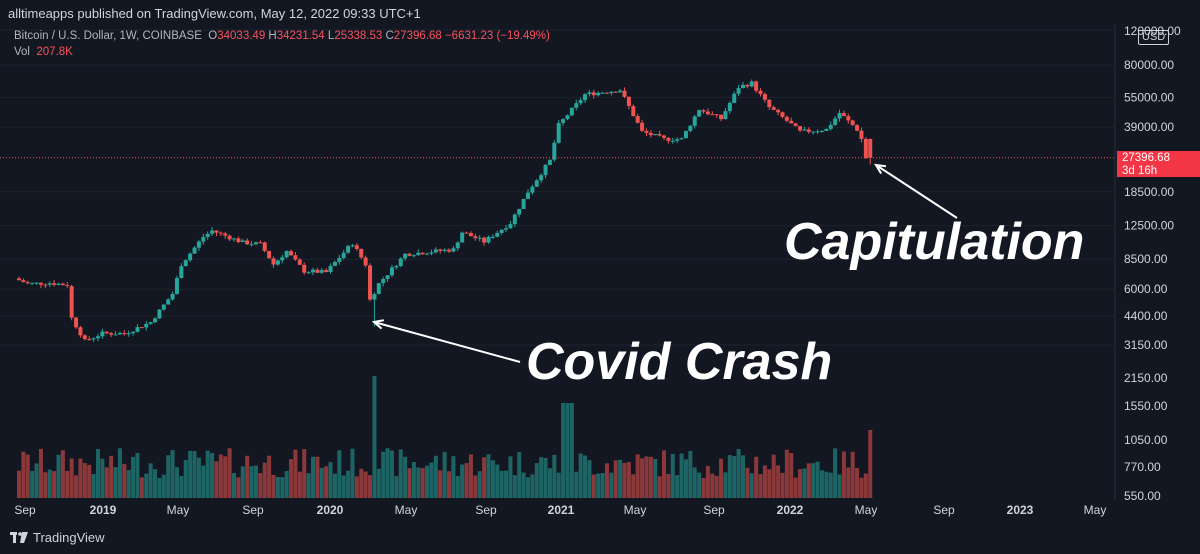 The image size is (1200, 554). What do you see at coordinates (1154, 37) in the screenshot?
I see `currency-badge: USD` at bounding box center [1154, 37].